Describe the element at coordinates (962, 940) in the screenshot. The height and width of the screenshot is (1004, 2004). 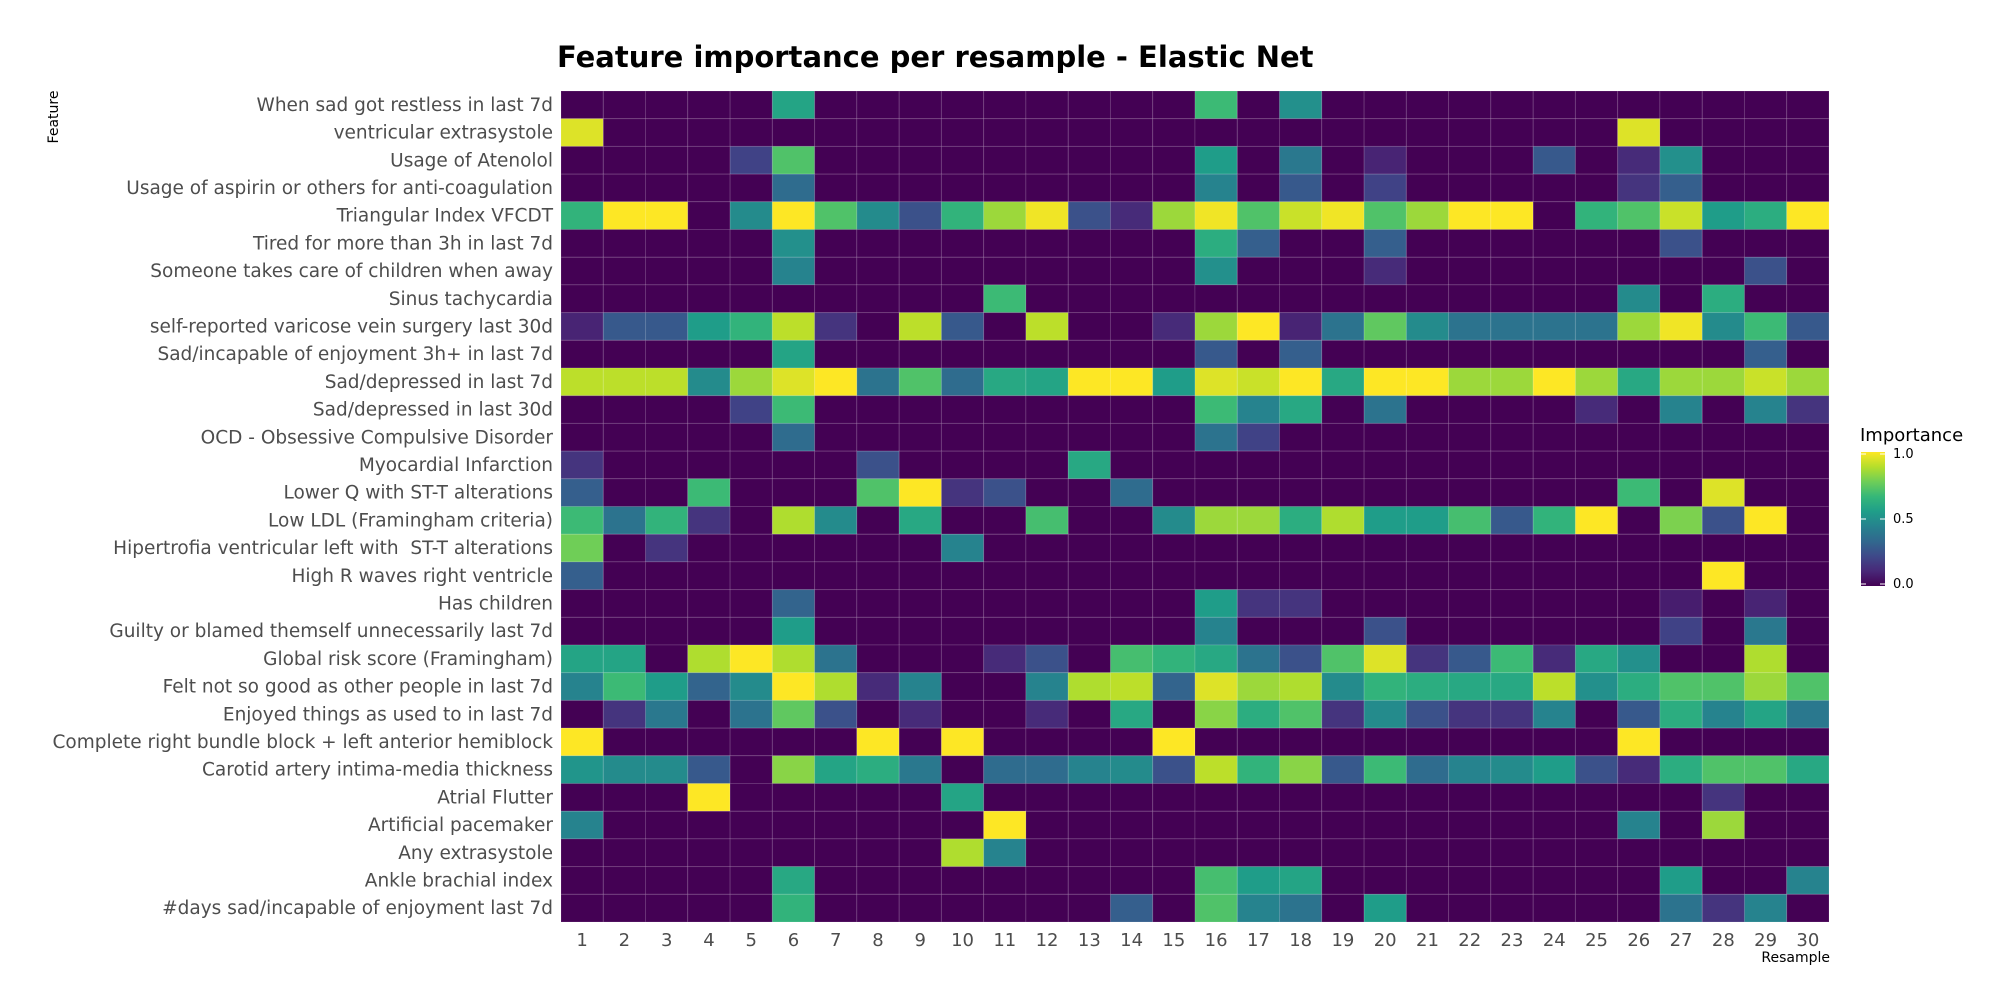
I see `x-tick-label: 10` at that location.